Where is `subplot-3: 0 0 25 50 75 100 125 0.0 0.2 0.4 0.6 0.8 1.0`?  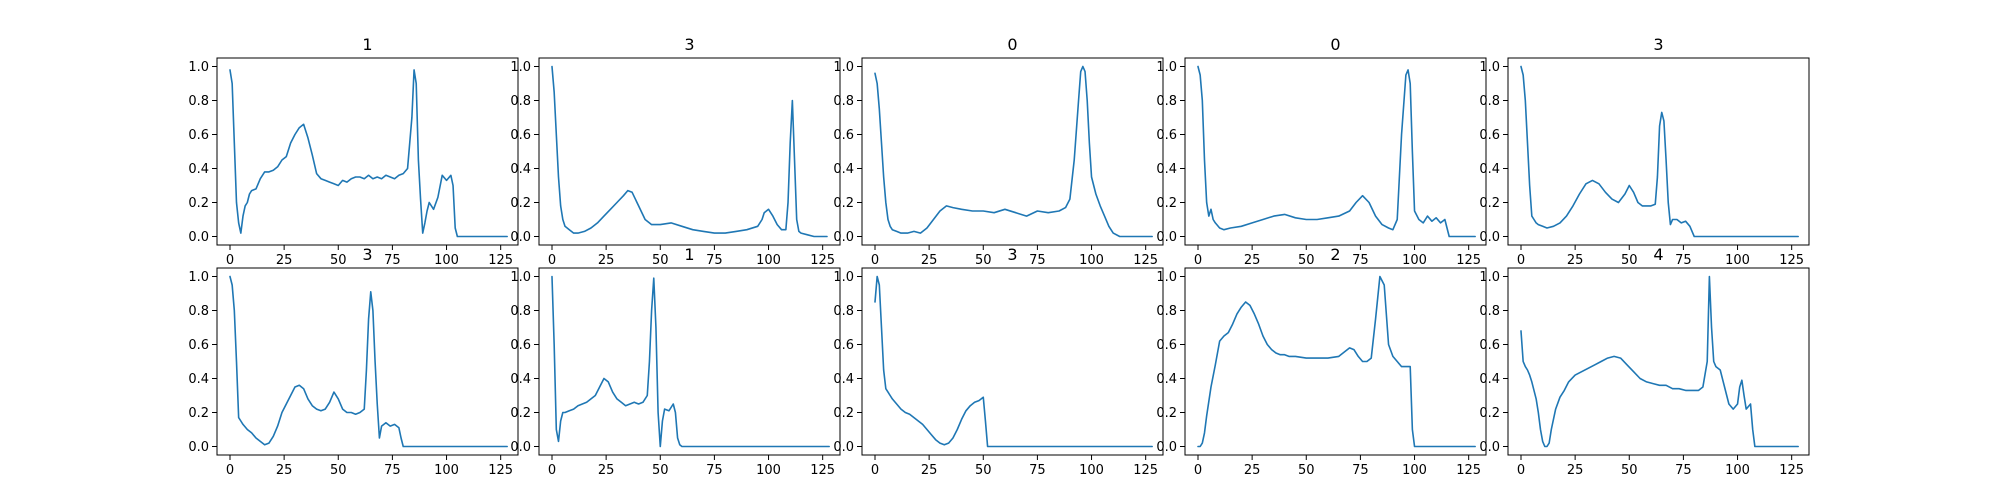 subplot-3: 0 0 25 50 75 100 125 0.0 0.2 0.4 0.6 0.8 1.0 is located at coordinates (998, 151).